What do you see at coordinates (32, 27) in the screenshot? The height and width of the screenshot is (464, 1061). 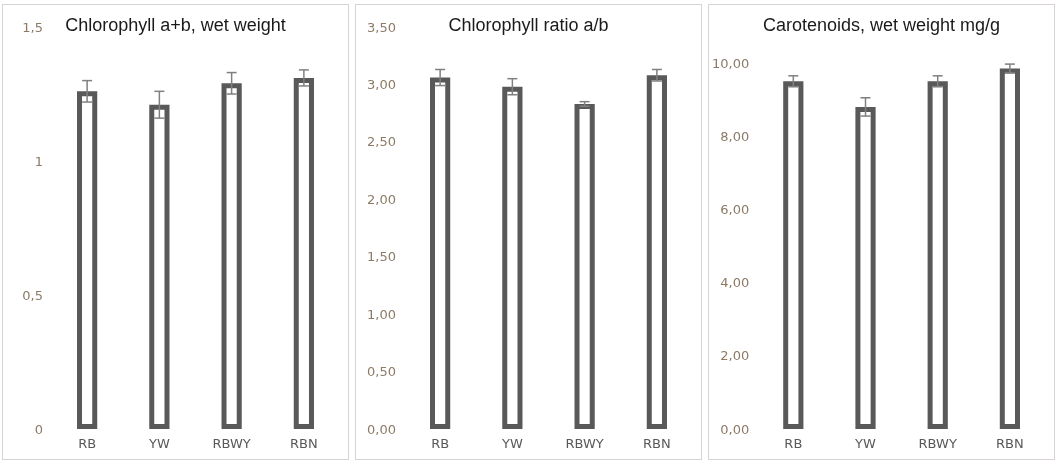 I see `y-tick-label: 1,5` at bounding box center [32, 27].